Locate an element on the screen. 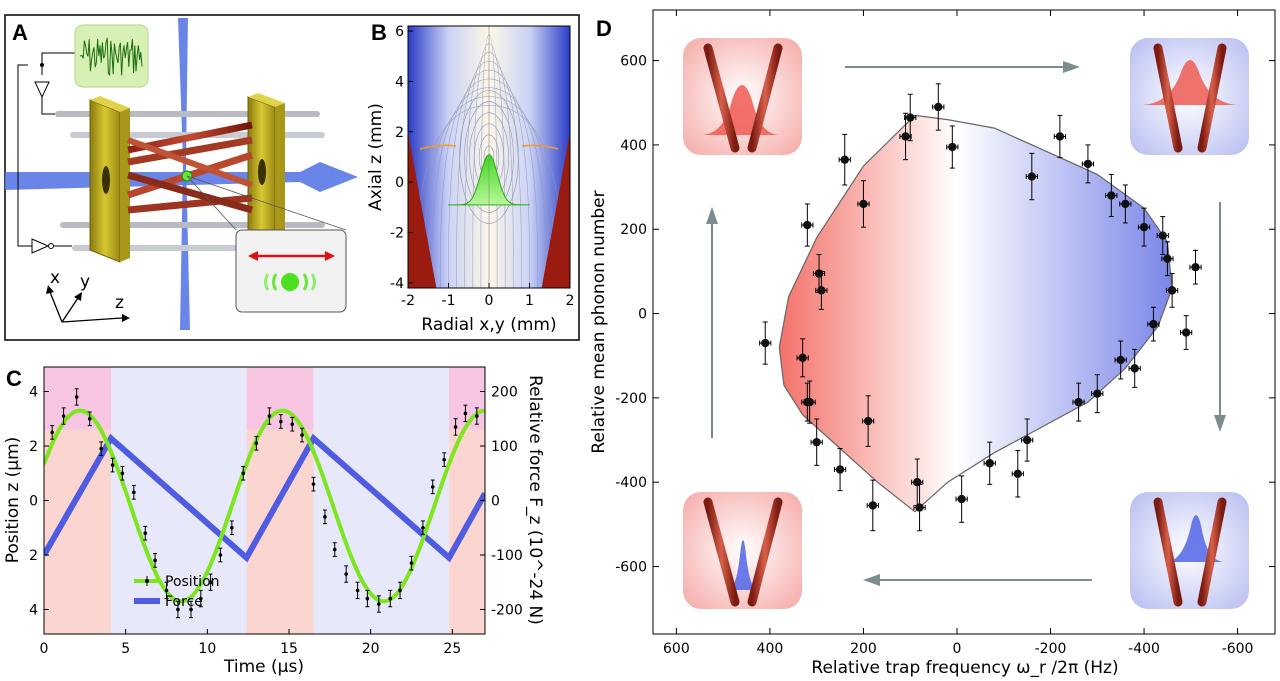 The width and height of the screenshot is (1280, 681). x-tick-label: -600 is located at coordinates (1238, 649).